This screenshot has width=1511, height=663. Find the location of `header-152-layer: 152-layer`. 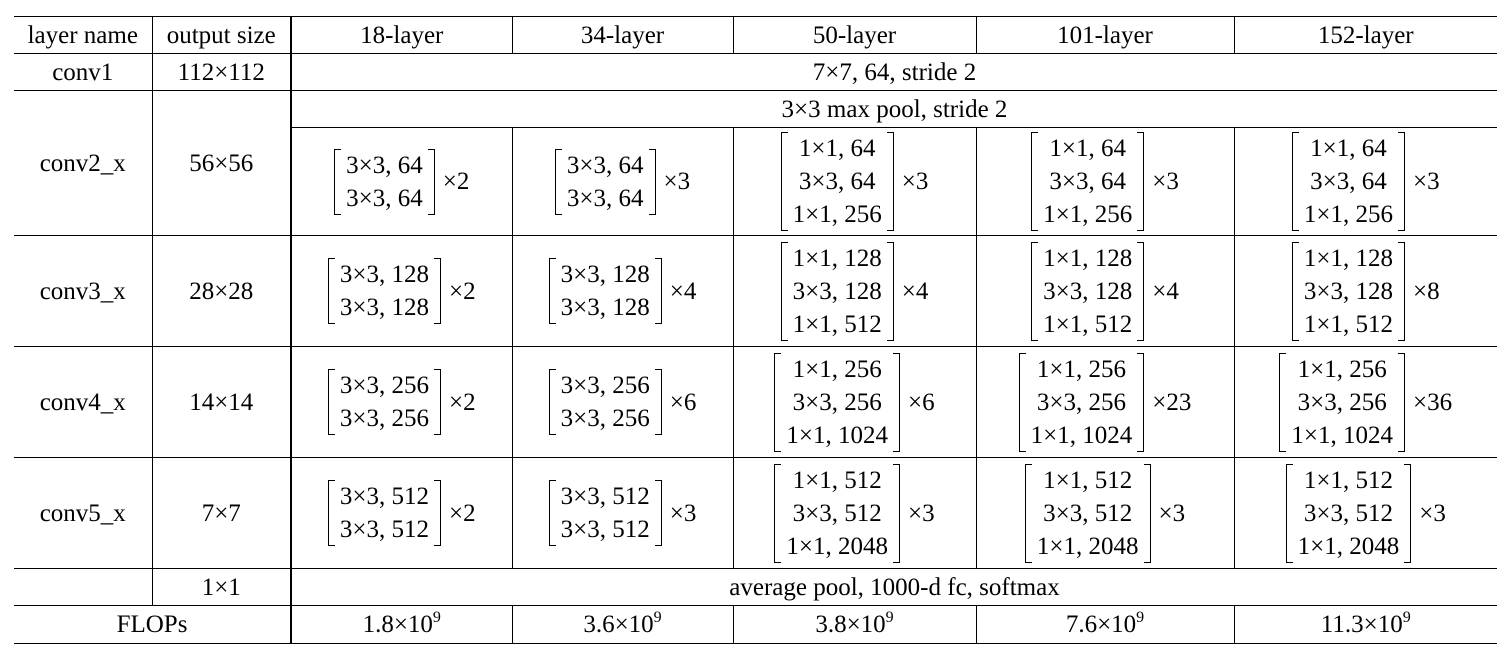

header-152-layer: 152-layer is located at coordinates (1365, 35).